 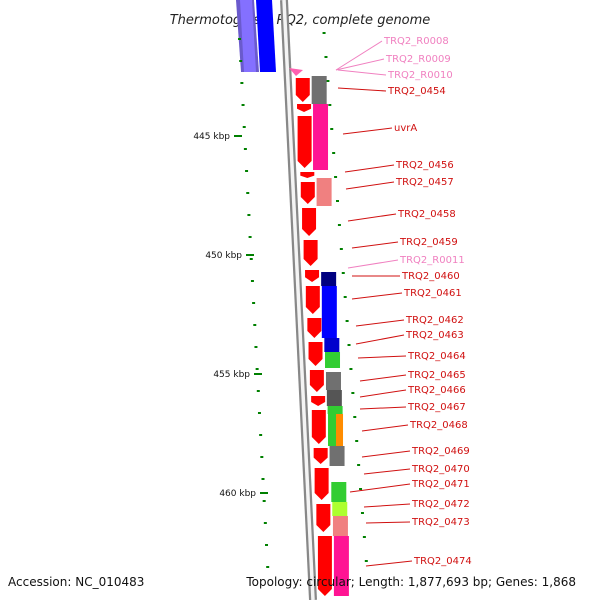 I want to click on gene-label: TRQ2_R0010, so click(x=420, y=75).